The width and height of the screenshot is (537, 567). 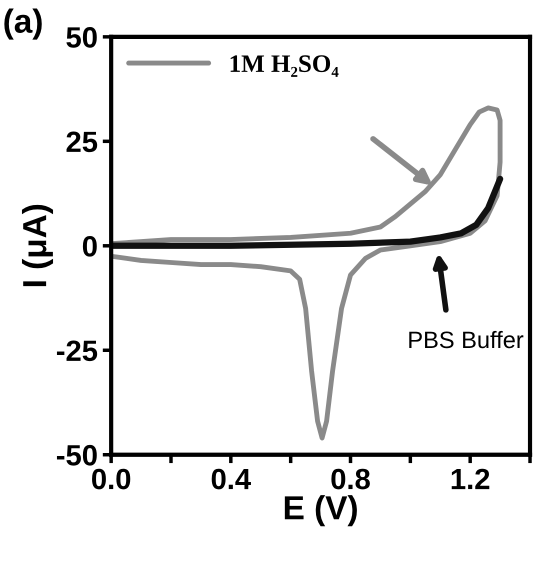 What do you see at coordinates (23, 24) in the screenshot?
I see `text: (a)` at bounding box center [23, 24].